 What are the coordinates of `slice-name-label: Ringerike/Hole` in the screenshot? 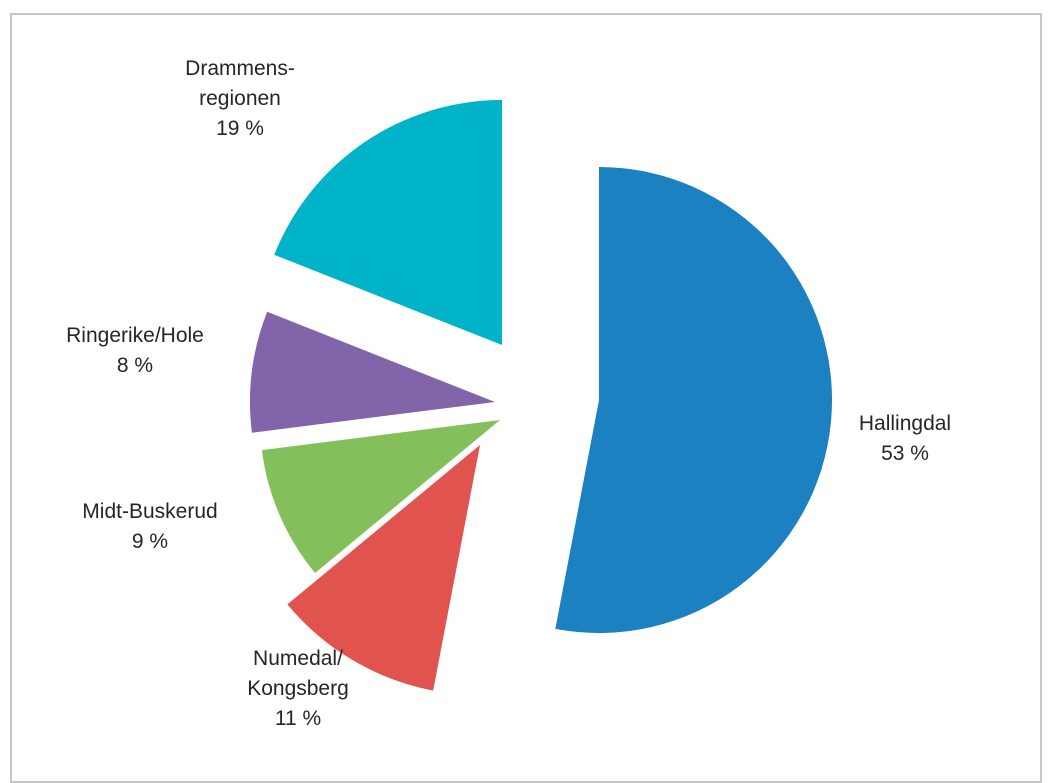 It's located at (135, 335).